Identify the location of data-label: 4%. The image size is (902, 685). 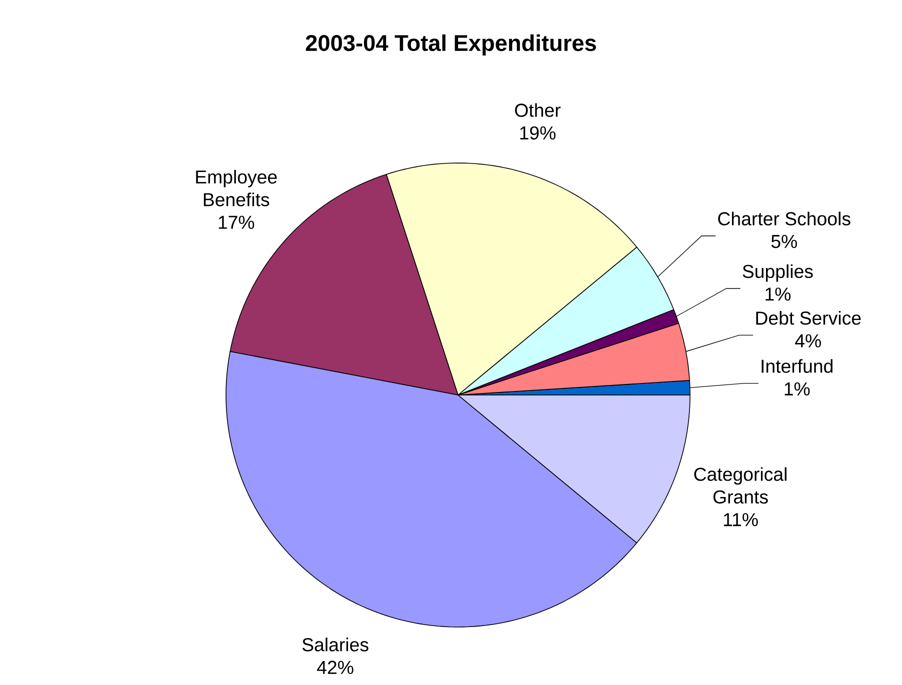
(808, 341).